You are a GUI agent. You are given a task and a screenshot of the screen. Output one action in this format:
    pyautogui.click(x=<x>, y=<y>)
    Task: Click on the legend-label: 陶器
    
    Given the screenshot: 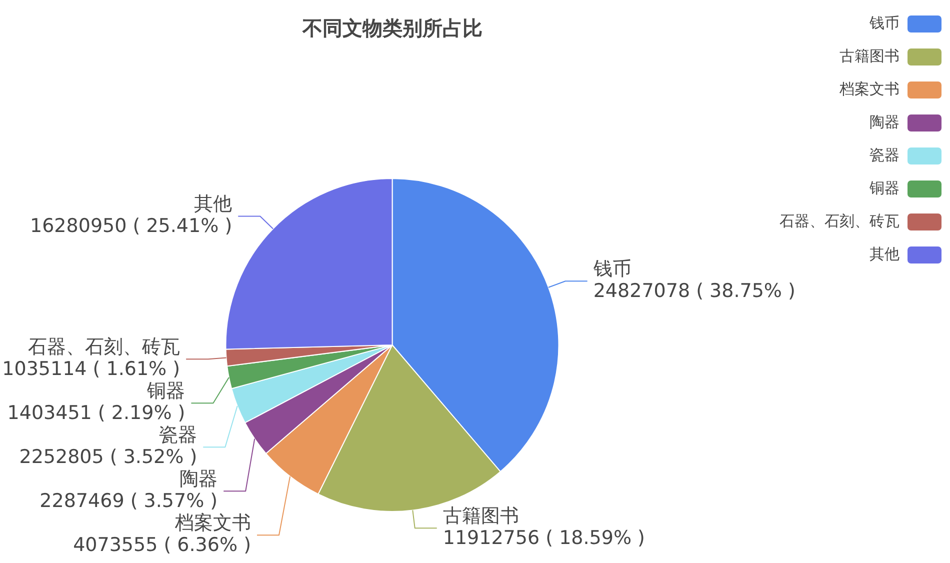 What is the action you would take?
    pyautogui.click(x=885, y=121)
    